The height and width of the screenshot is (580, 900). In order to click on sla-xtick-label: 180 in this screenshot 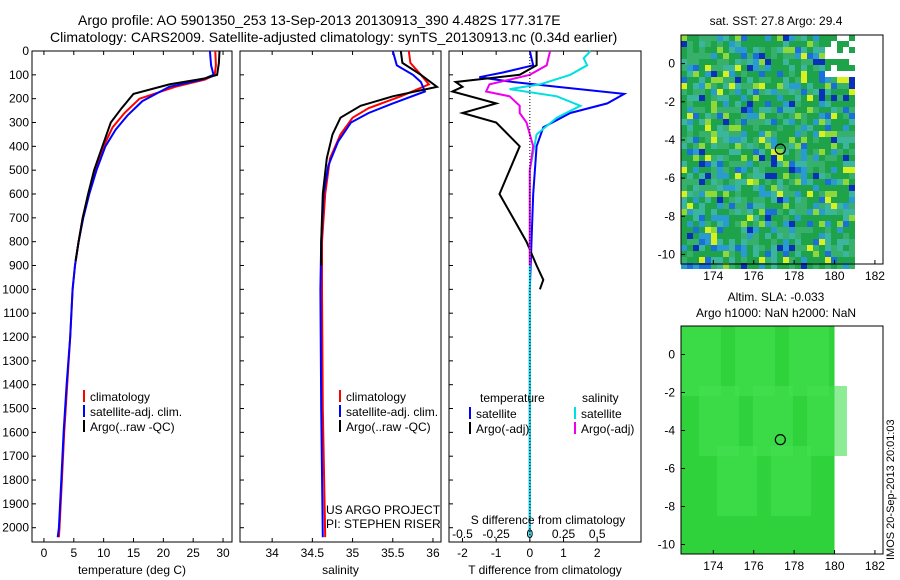, I will do `click(835, 566)`.